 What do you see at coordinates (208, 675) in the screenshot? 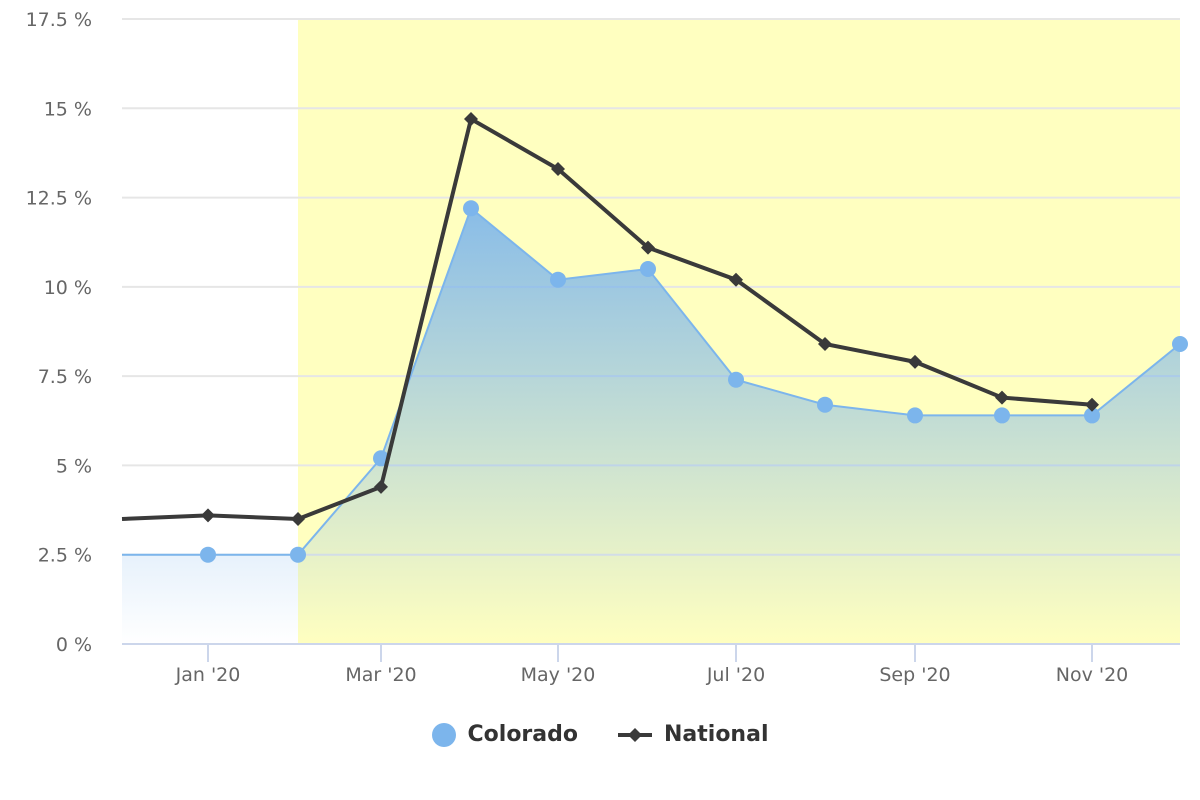
I see `x-tick-label: Jan '20` at bounding box center [208, 675].